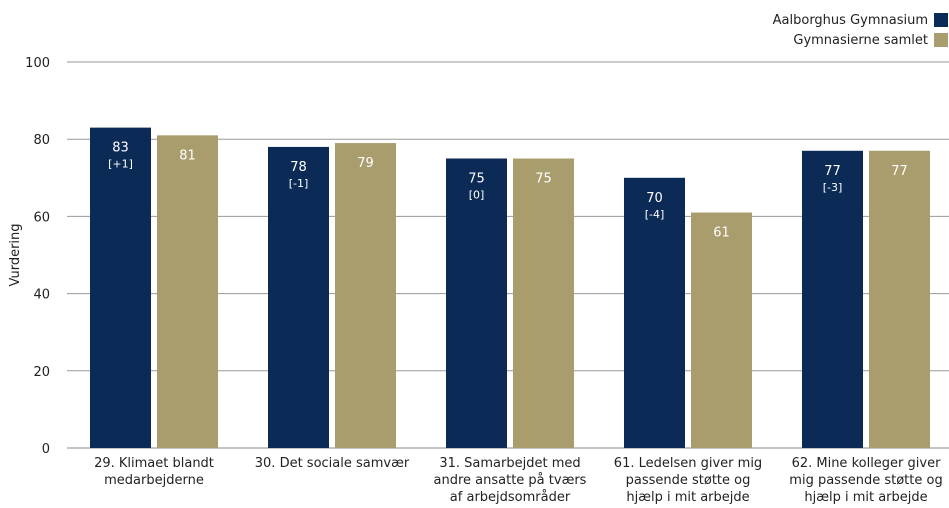 Image resolution: width=949 pixels, height=508 pixels. Describe the element at coordinates (41, 372) in the screenshot. I see `y-tick-label-20: 20` at that location.